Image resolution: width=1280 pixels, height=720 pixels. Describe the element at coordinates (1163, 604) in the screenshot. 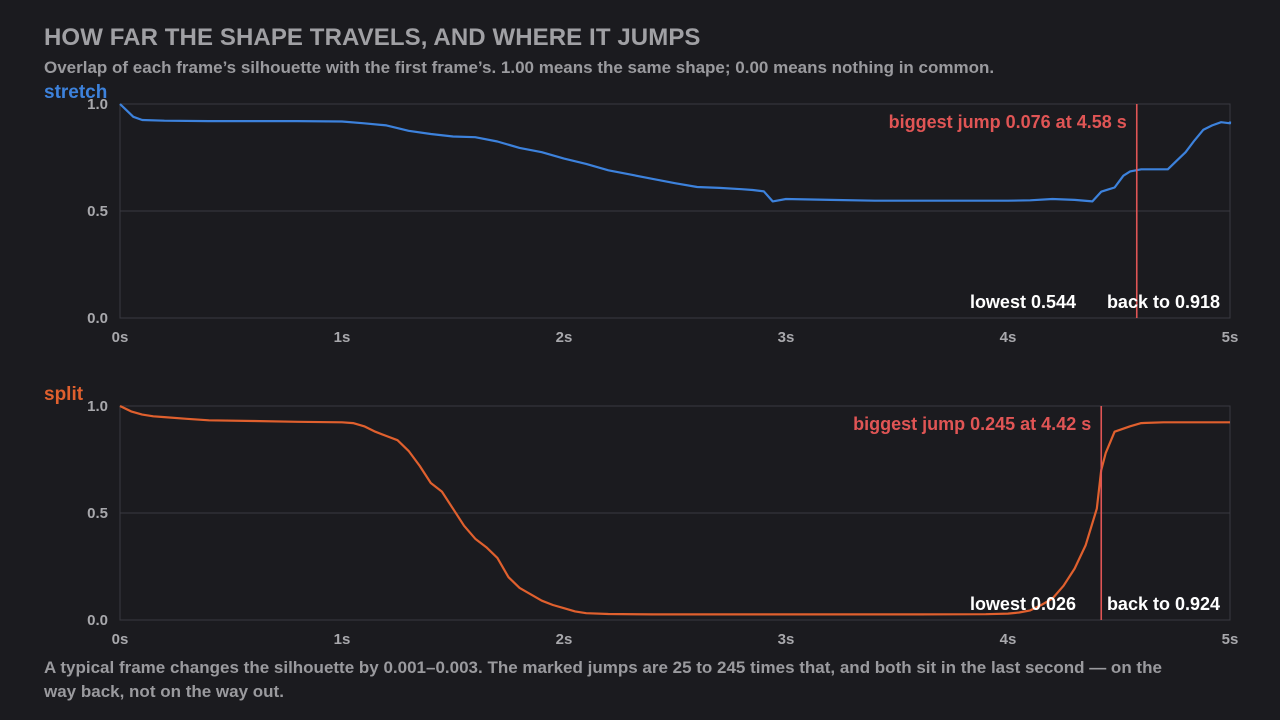

I see `split-back-label: back to 0.924` at that location.